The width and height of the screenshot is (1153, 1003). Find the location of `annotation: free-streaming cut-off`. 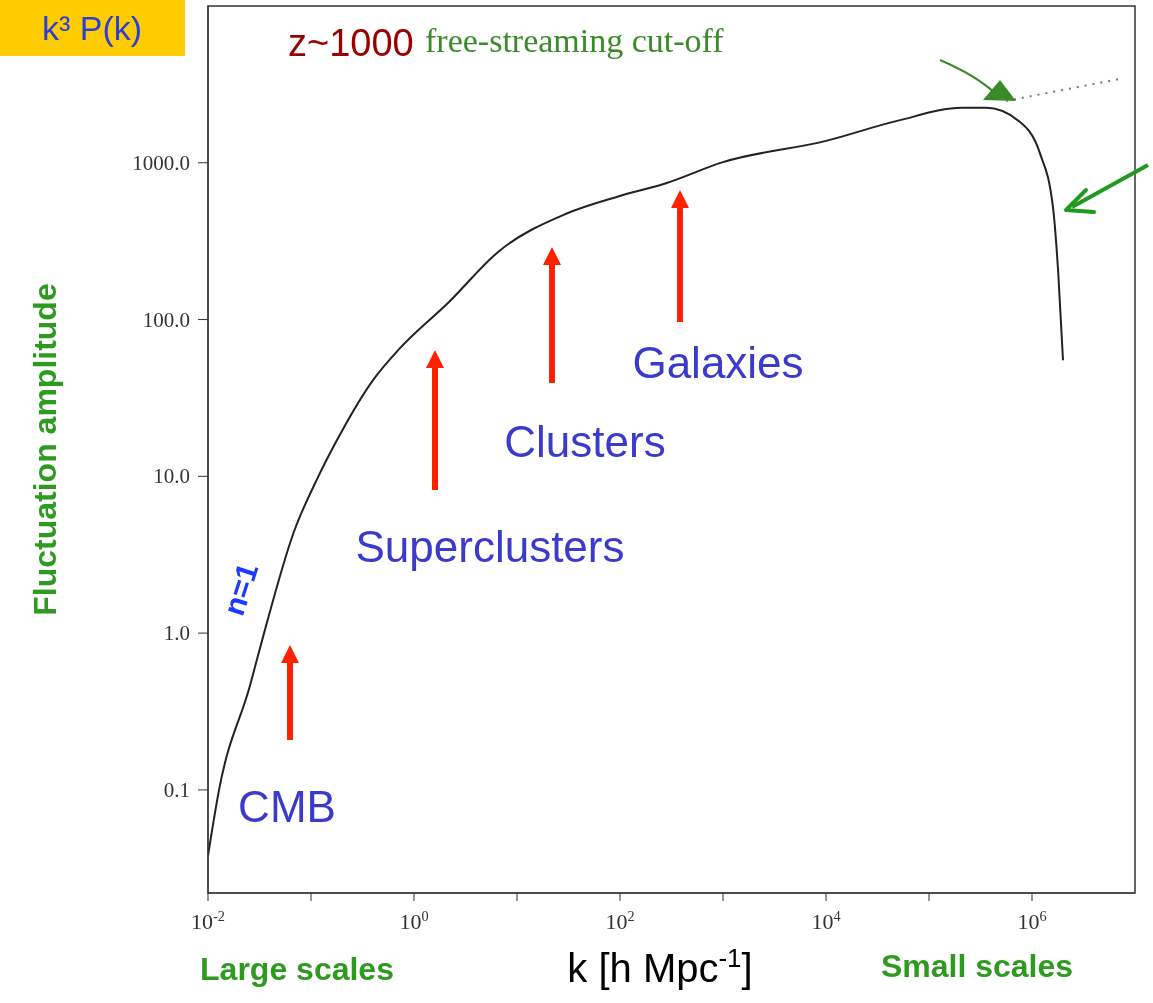

annotation: free-streaming cut-off is located at coordinates (575, 40).